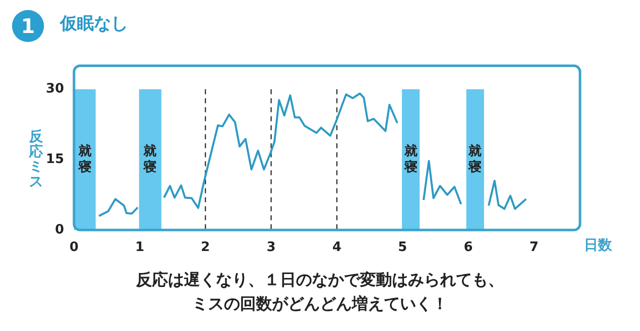 This screenshot has width=640, height=331. What do you see at coordinates (271, 248) in the screenshot?
I see `x-tick-label: 3` at bounding box center [271, 248].